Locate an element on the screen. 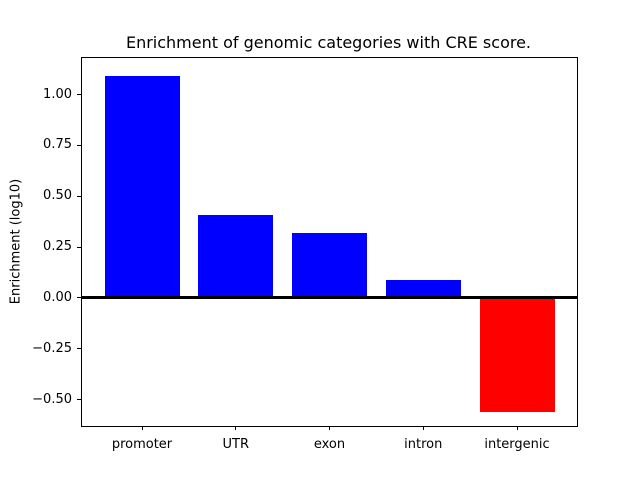 The width and height of the screenshot is (640, 480). y-tick-label: −0.50 is located at coordinates (52, 399).